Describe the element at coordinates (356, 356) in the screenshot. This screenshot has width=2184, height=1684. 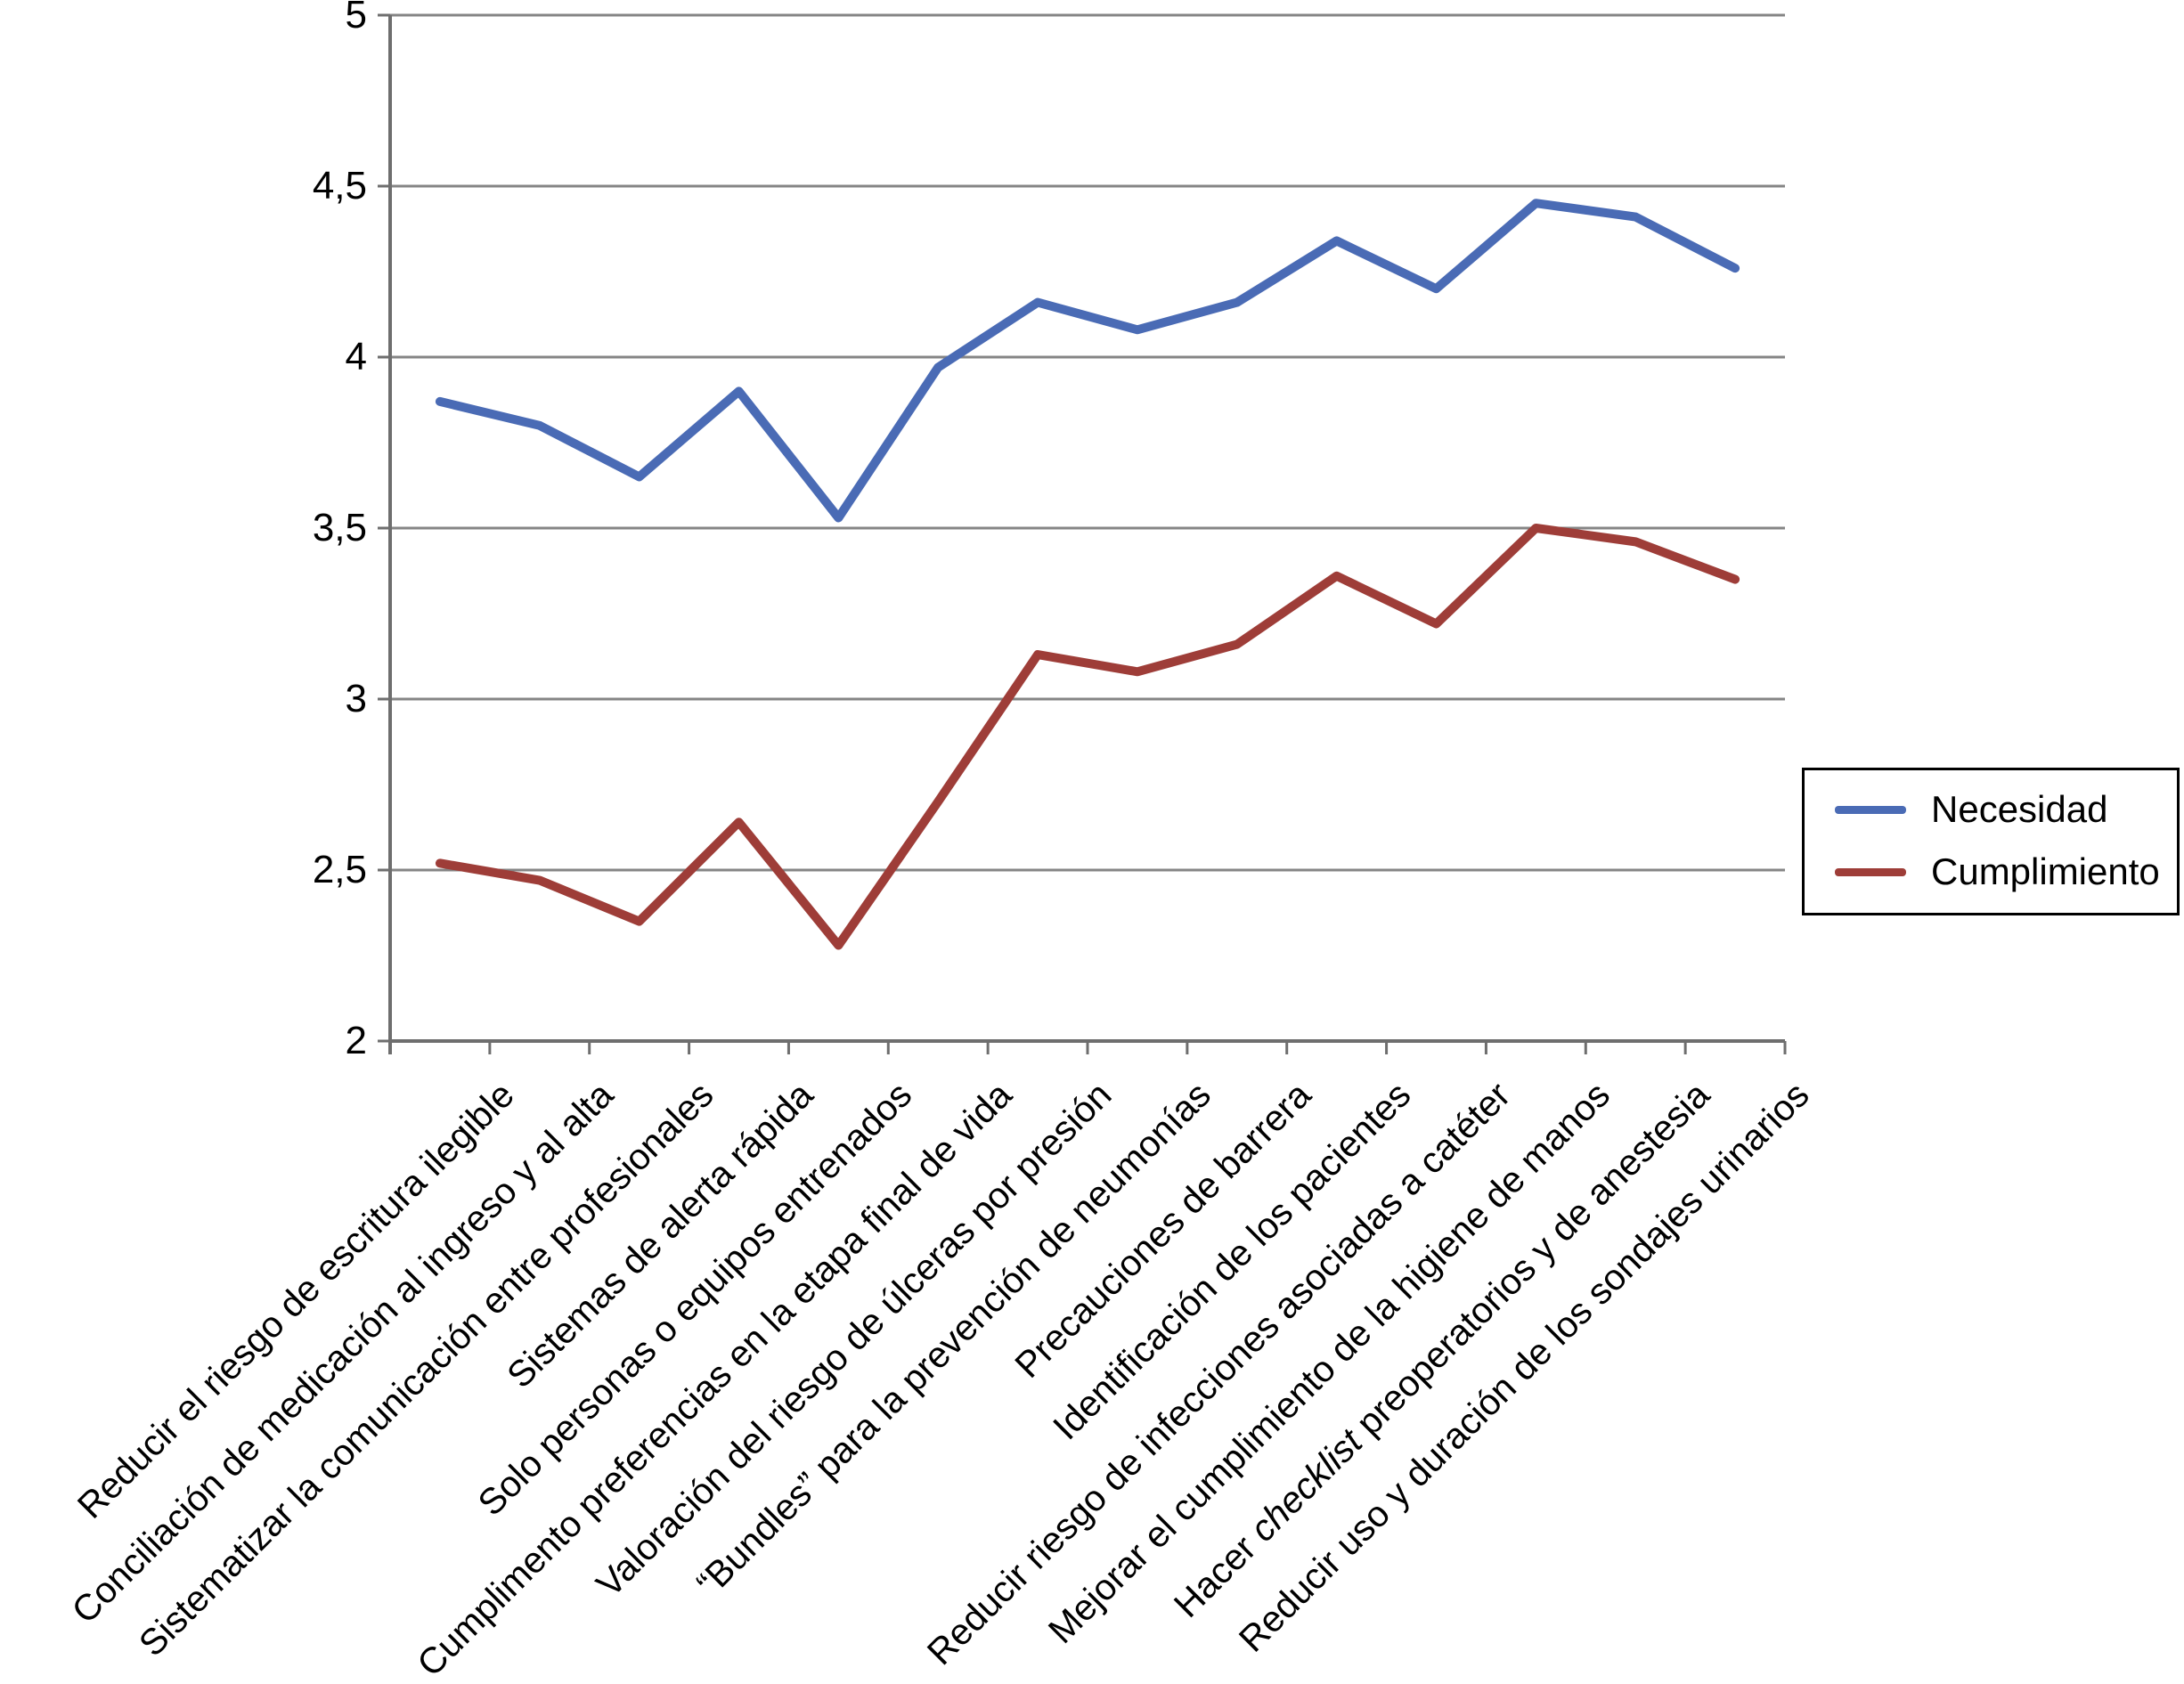
I see `y-tick-label: 4` at that location.